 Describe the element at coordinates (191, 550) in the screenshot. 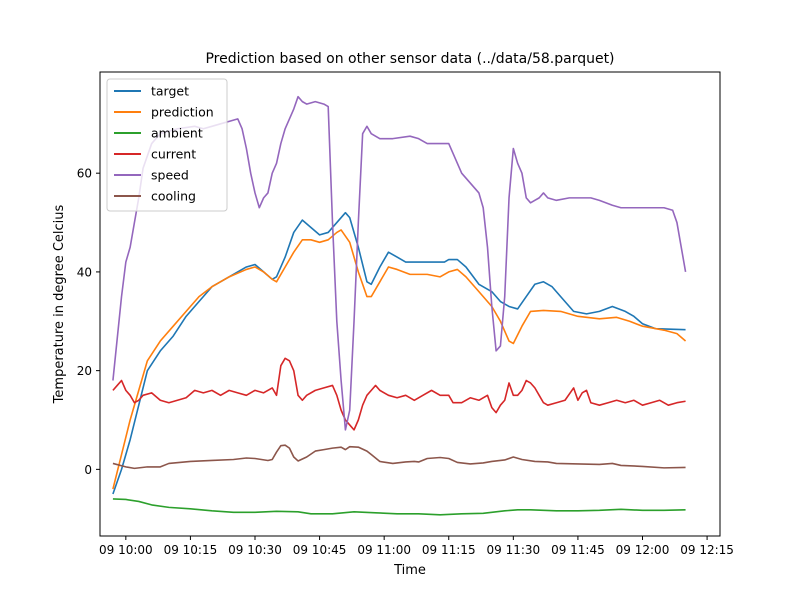

I see `x-tick-label: 09 10:15` at that location.